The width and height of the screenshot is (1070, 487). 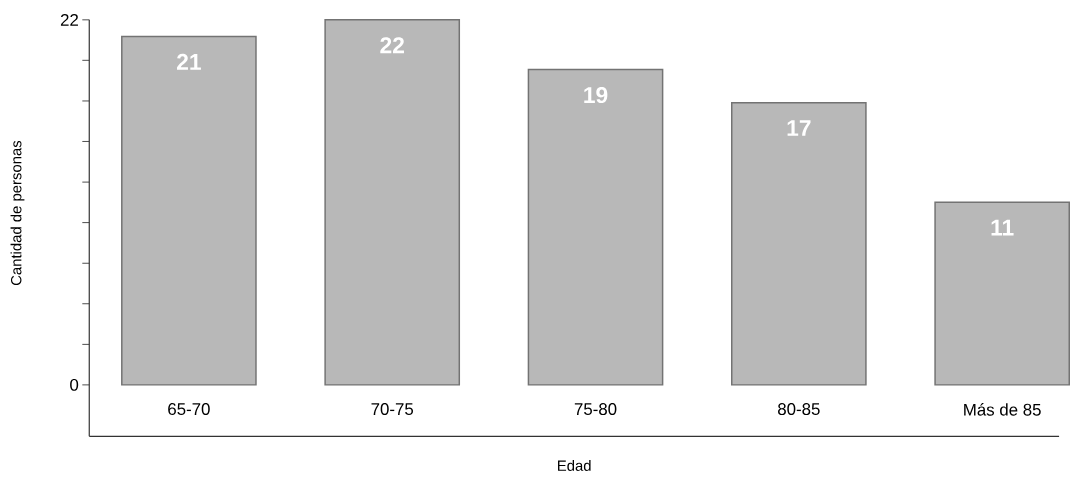 I want to click on x-axis-title: Edad, so click(x=574, y=465).